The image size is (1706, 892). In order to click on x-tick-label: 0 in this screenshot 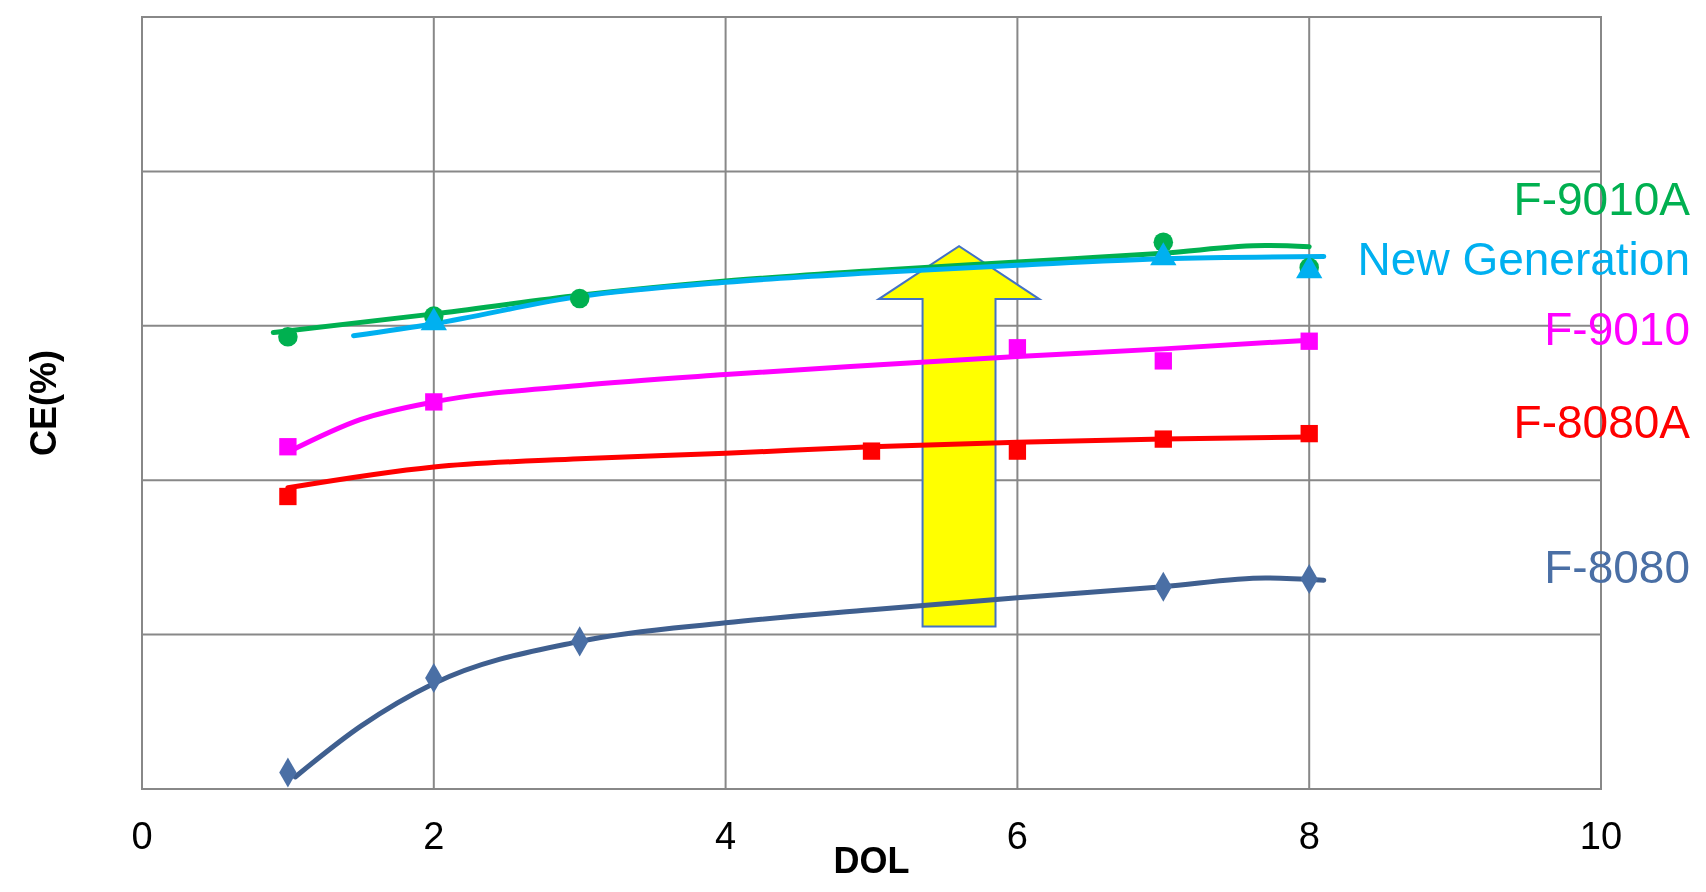, I will do `click(142, 836)`.